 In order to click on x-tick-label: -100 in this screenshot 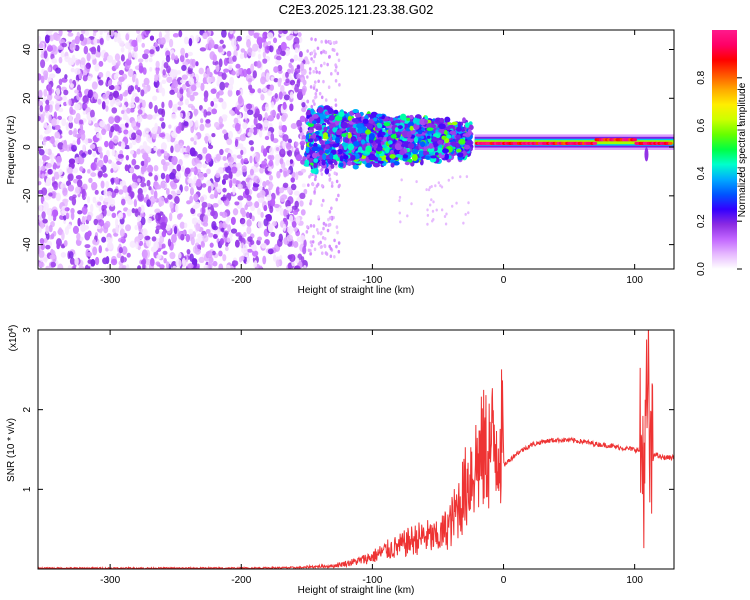, I will do `click(372, 580)`.